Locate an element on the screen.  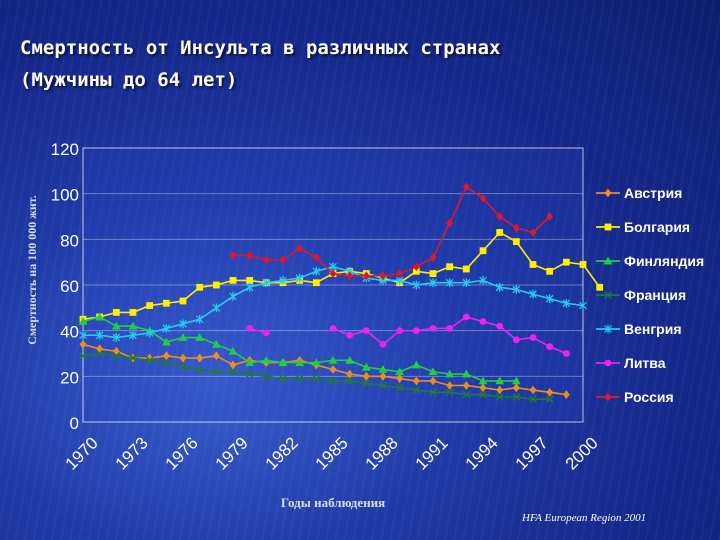
legend-label: Австрия is located at coordinates (653, 193).